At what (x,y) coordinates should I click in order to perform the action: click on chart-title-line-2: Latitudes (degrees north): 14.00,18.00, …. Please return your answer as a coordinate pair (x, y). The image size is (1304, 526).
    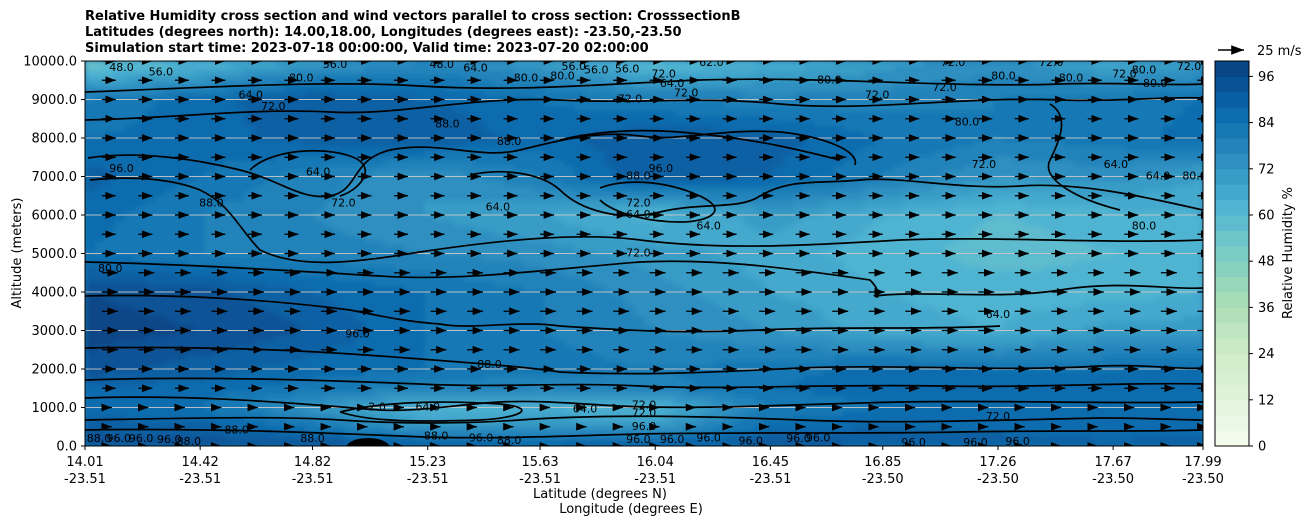
    Looking at the image, I should click on (383, 32).